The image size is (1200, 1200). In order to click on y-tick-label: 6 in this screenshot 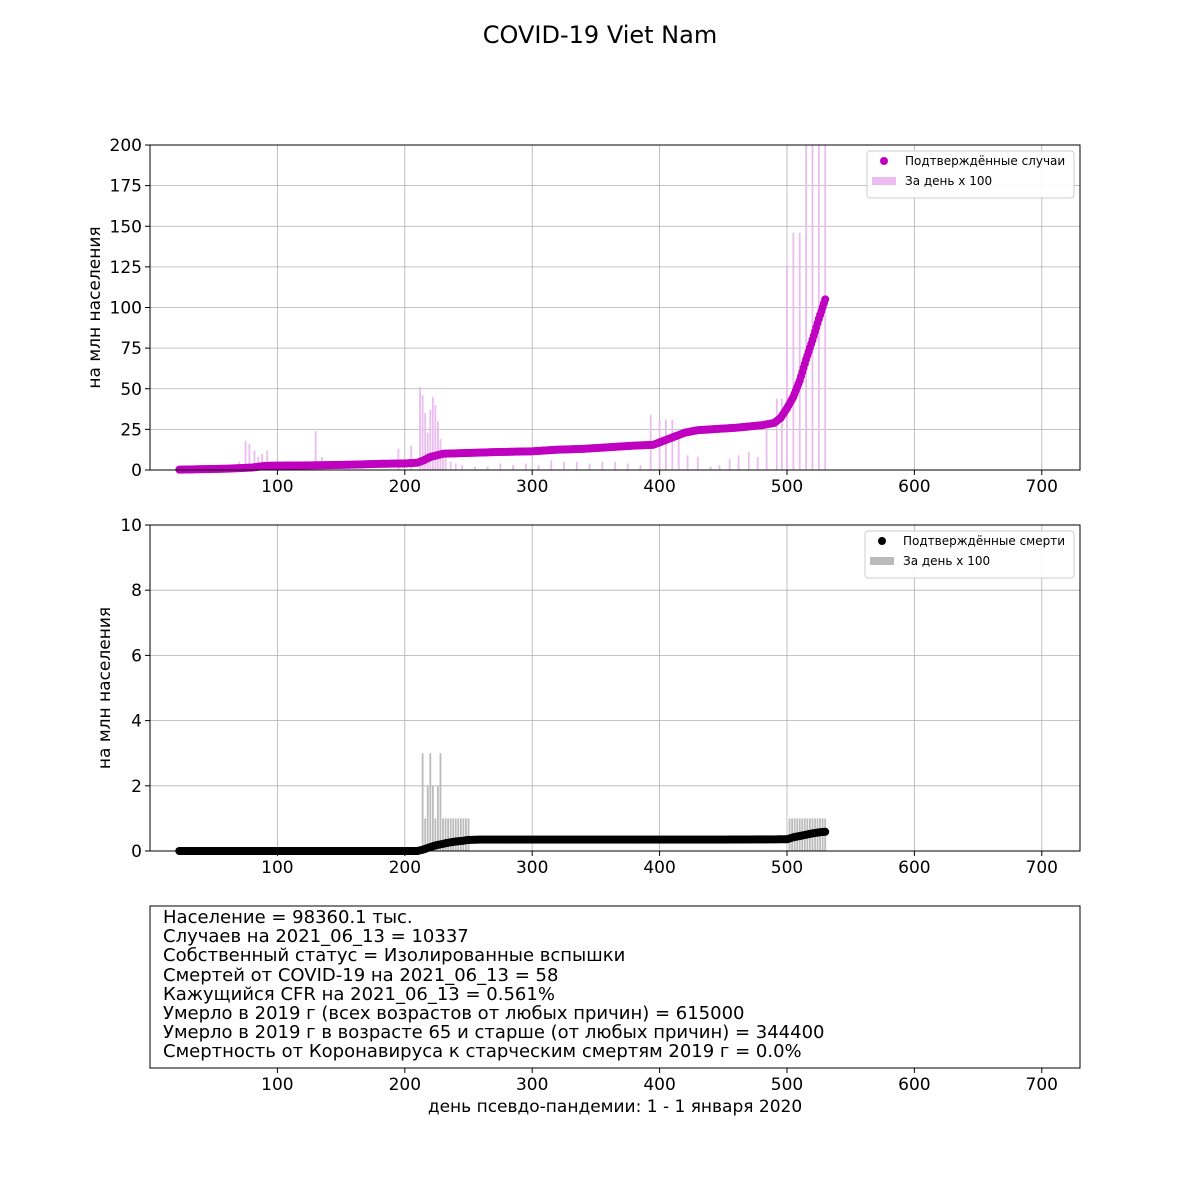, I will do `click(136, 656)`.